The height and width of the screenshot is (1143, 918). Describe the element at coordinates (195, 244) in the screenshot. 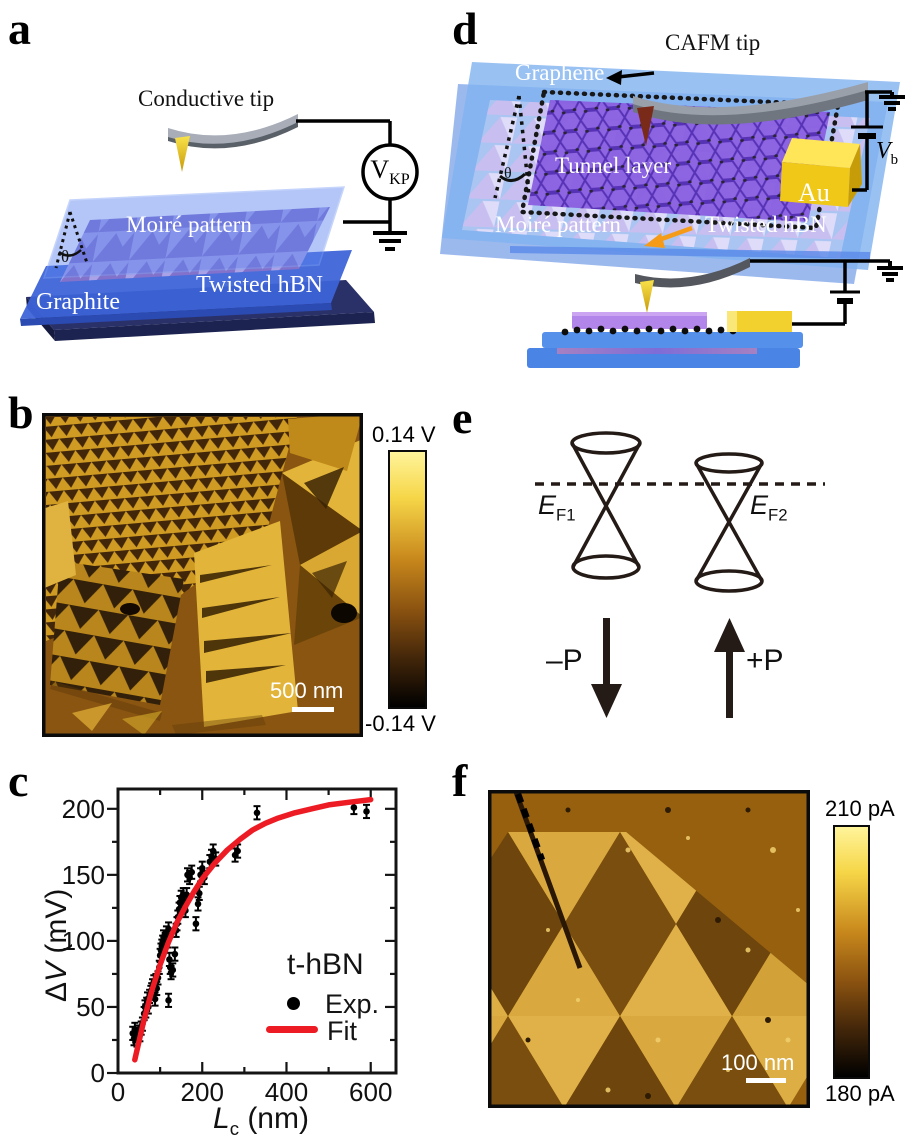

I see `moire-layer` at that location.